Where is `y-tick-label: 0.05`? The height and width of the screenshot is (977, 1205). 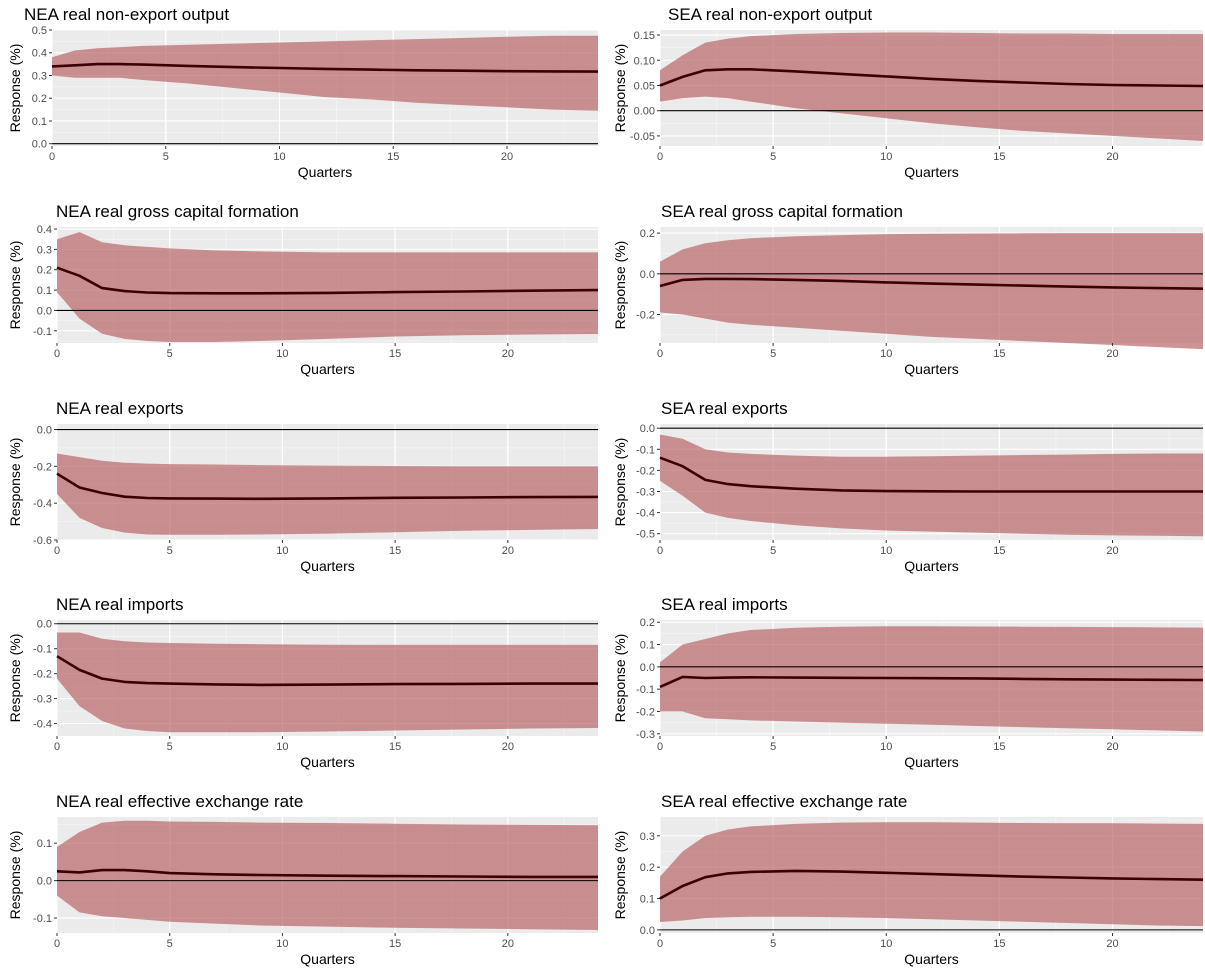 y-tick-label: 0.05 is located at coordinates (644, 86).